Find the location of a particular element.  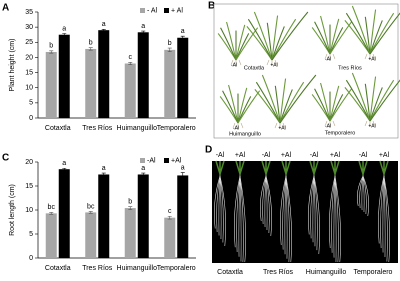

legend-swatch is located at coordinates (142, 10).